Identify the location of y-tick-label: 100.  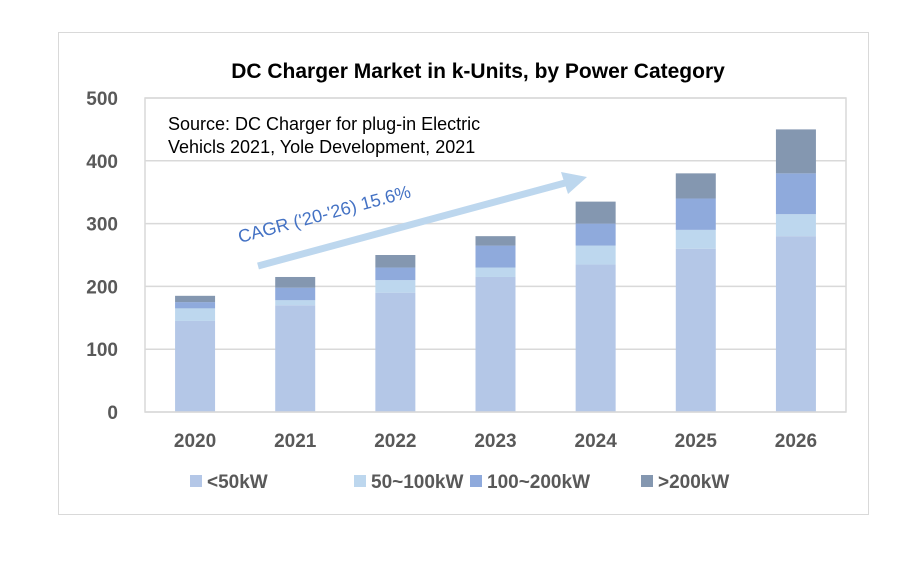
(102, 350).